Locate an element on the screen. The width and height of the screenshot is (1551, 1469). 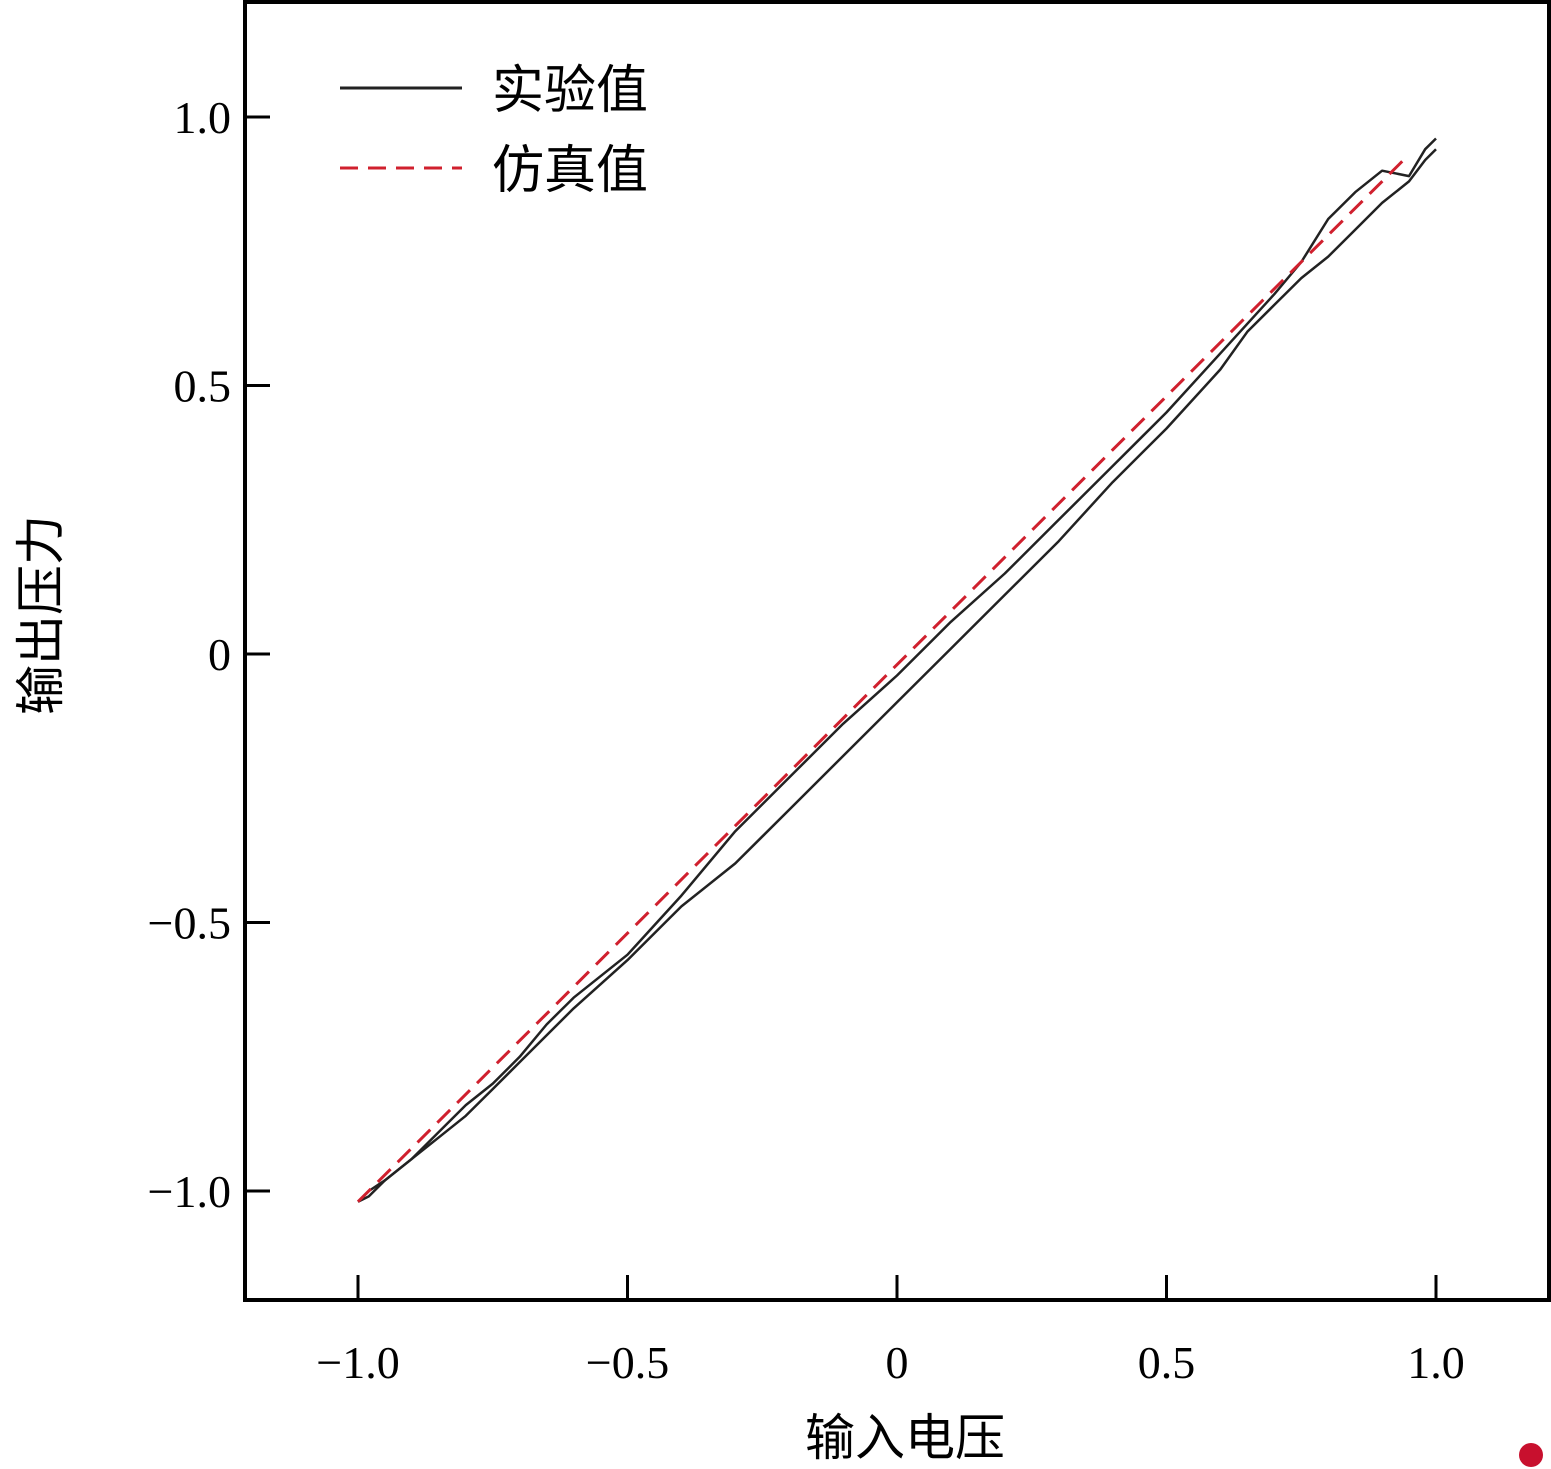
y-axis-label: 输出压力 is located at coordinates (41, 615).